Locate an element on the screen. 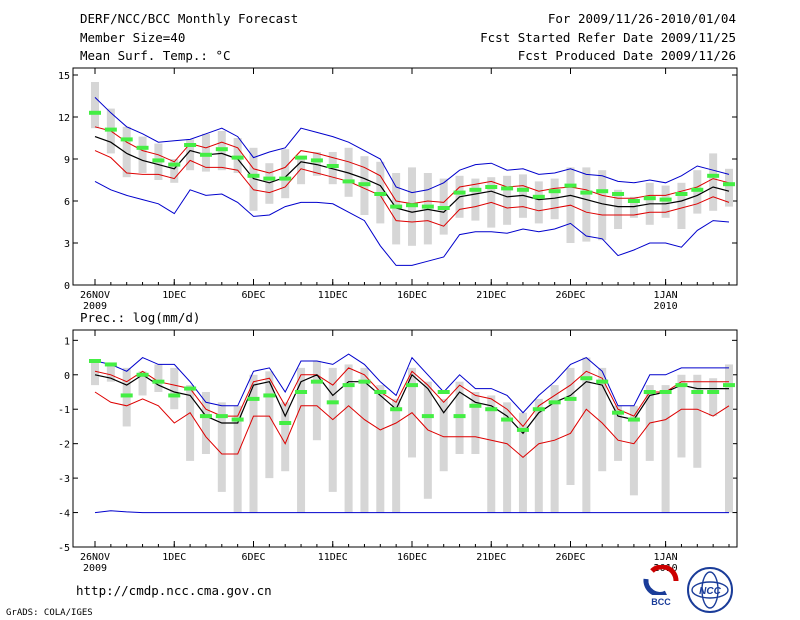 The width and height of the screenshot is (800, 620). precip-panel-title: Prec.: log(mm/d) is located at coordinates (140, 317).